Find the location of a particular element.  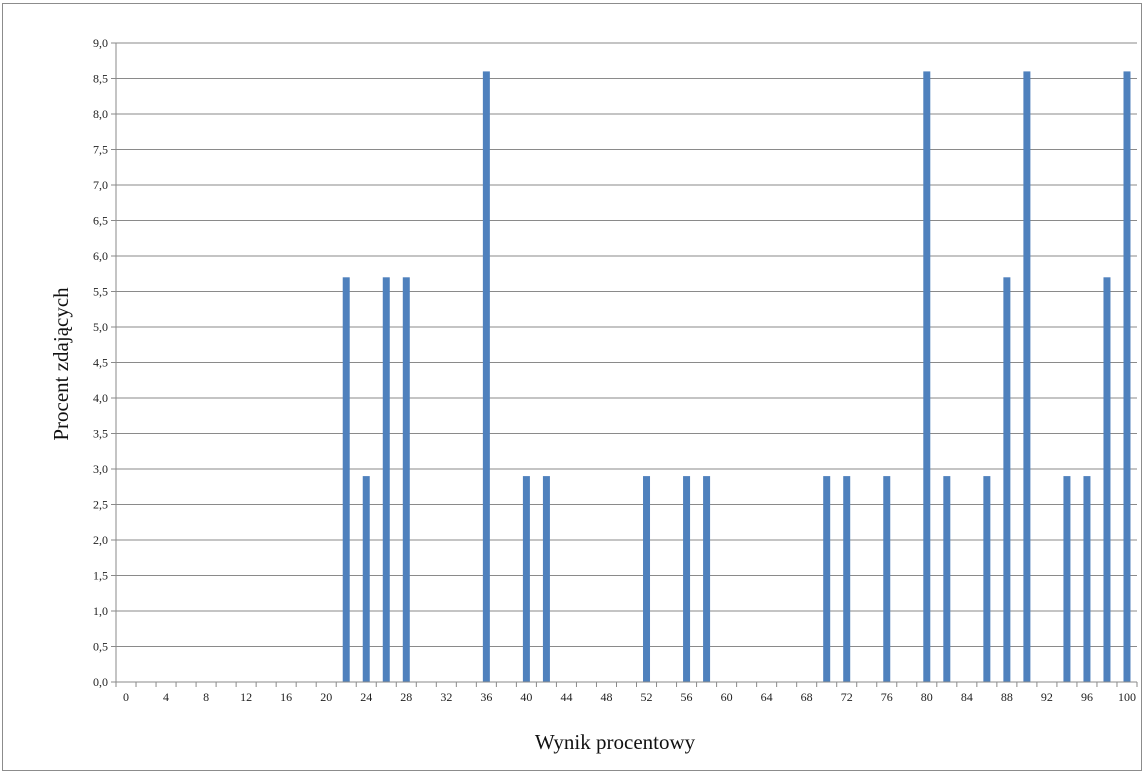

x-tick-label: 68 is located at coordinates (807, 697).